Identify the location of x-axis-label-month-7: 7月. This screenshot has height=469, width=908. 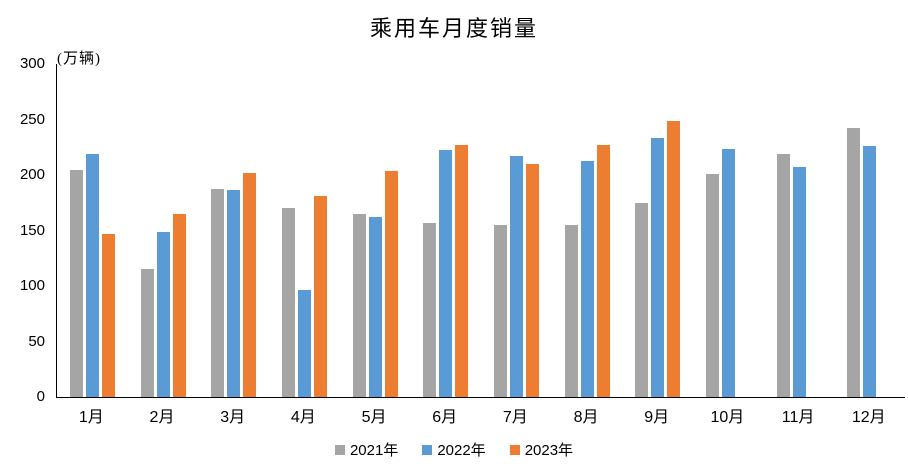
(515, 417).